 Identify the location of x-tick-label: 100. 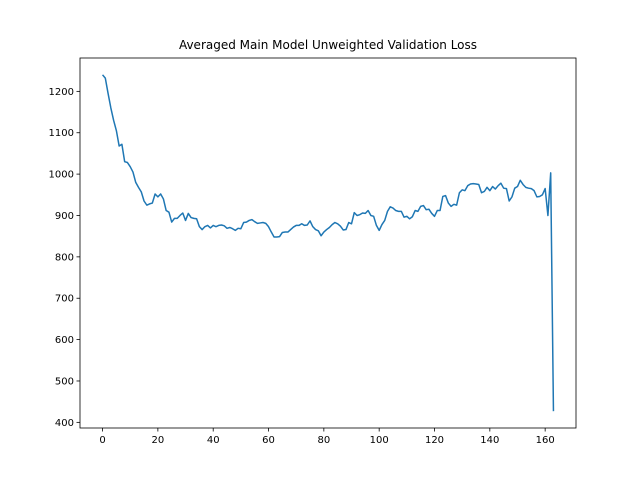
(379, 440).